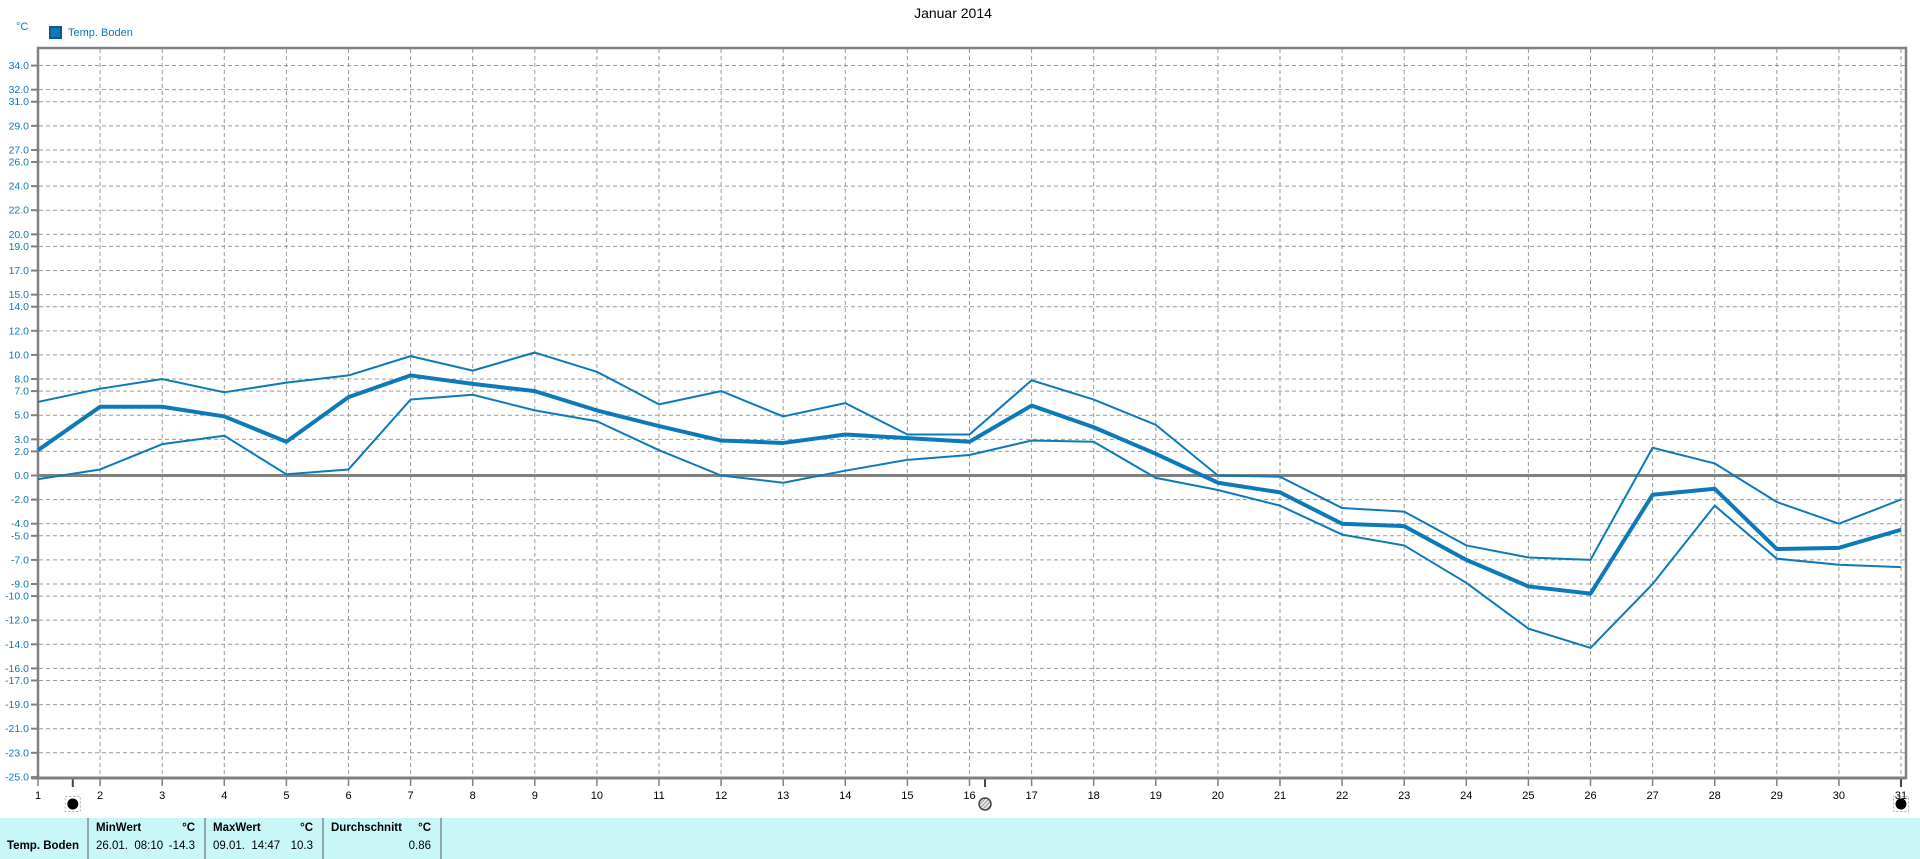 Image resolution: width=1920 pixels, height=859 pixels. What do you see at coordinates (19, 355) in the screenshot?
I see `svg-text: 10.0` at bounding box center [19, 355].